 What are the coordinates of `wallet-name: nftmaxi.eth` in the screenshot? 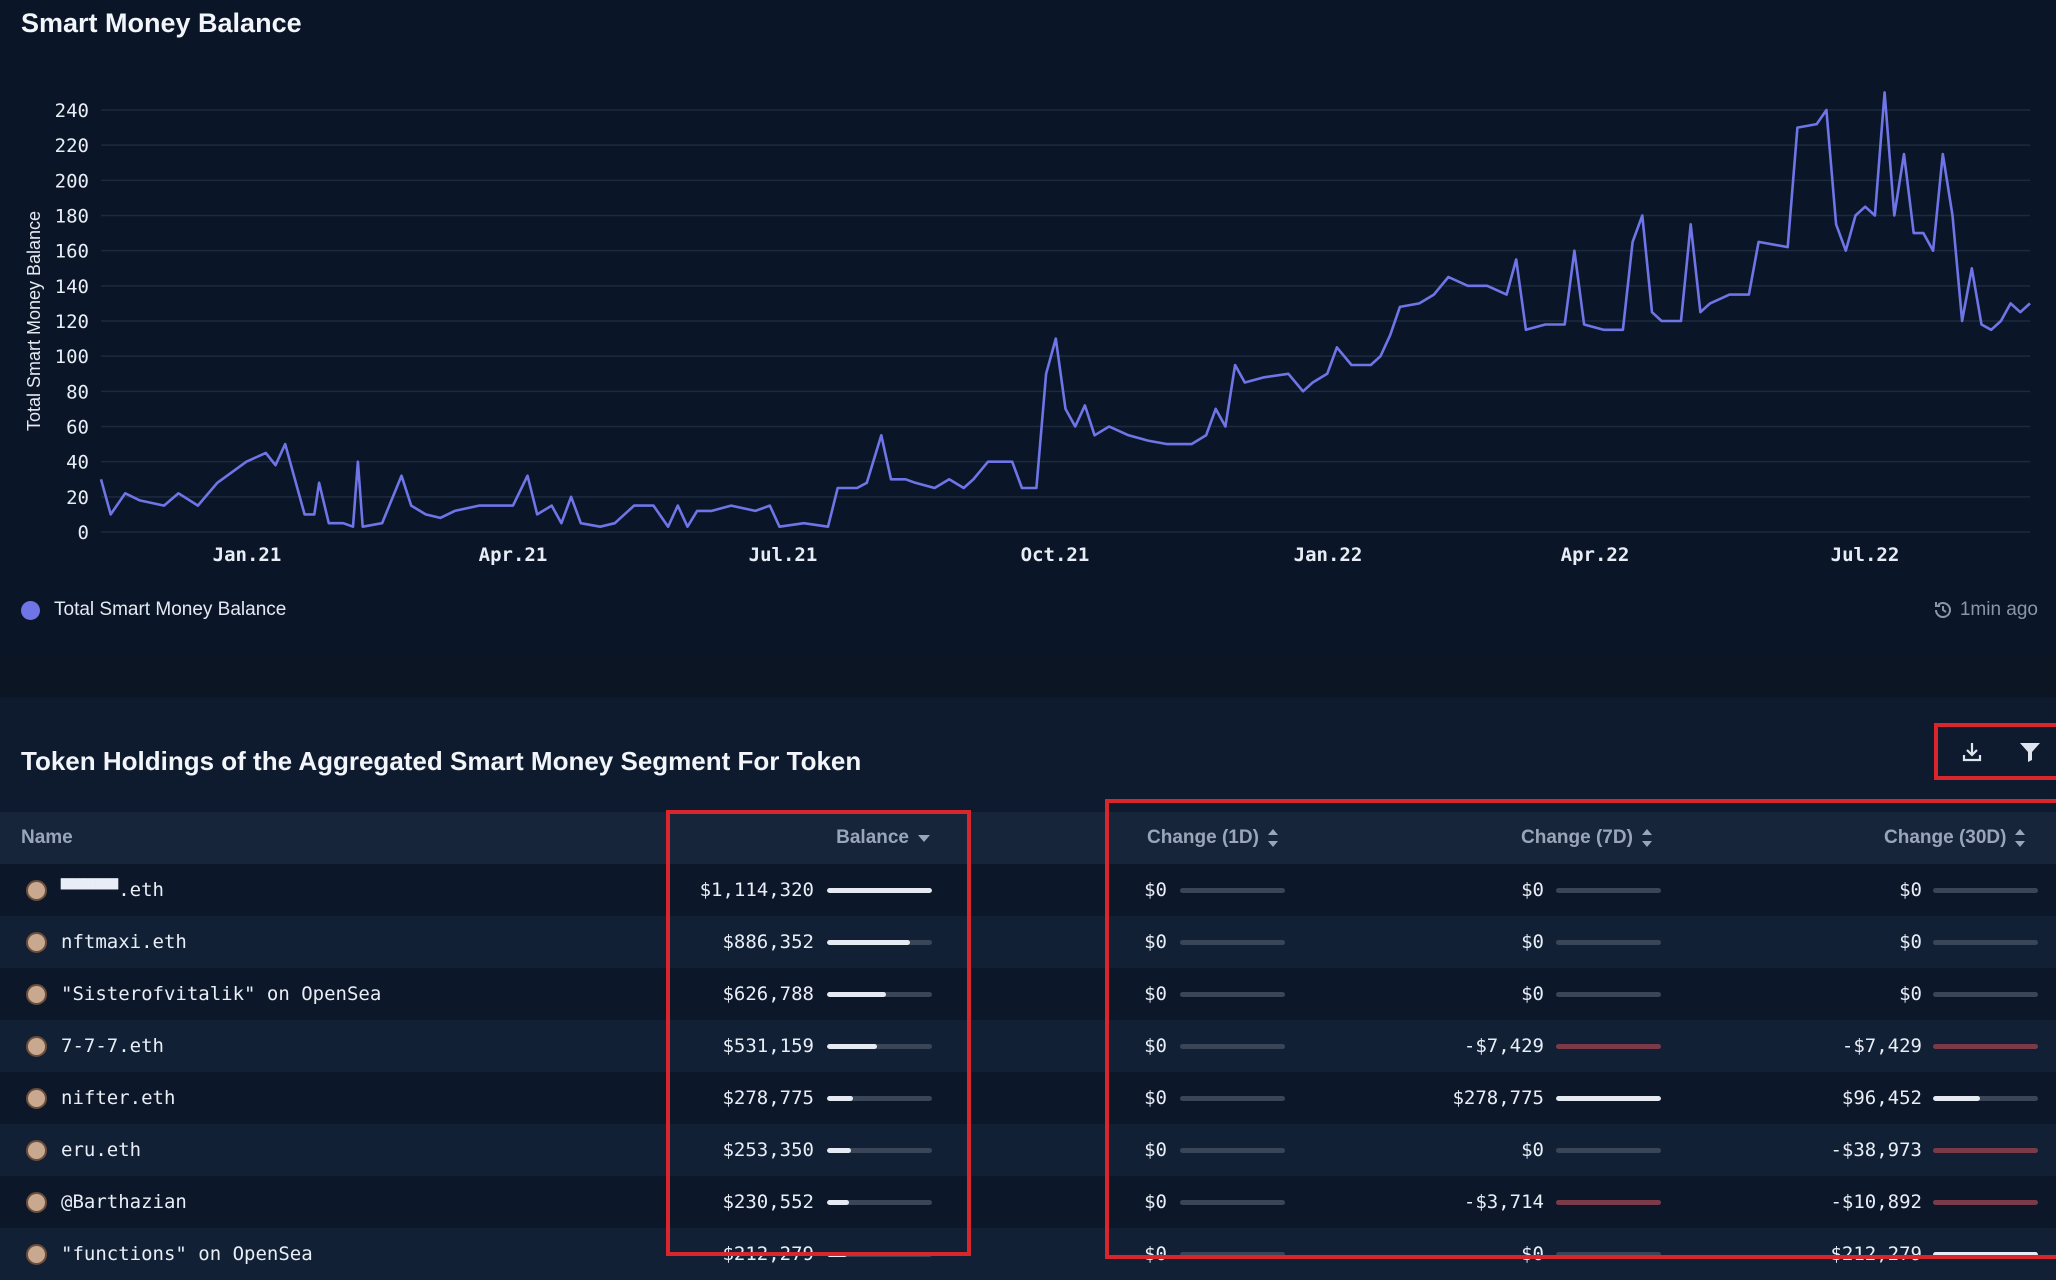 It's located at (124, 942).